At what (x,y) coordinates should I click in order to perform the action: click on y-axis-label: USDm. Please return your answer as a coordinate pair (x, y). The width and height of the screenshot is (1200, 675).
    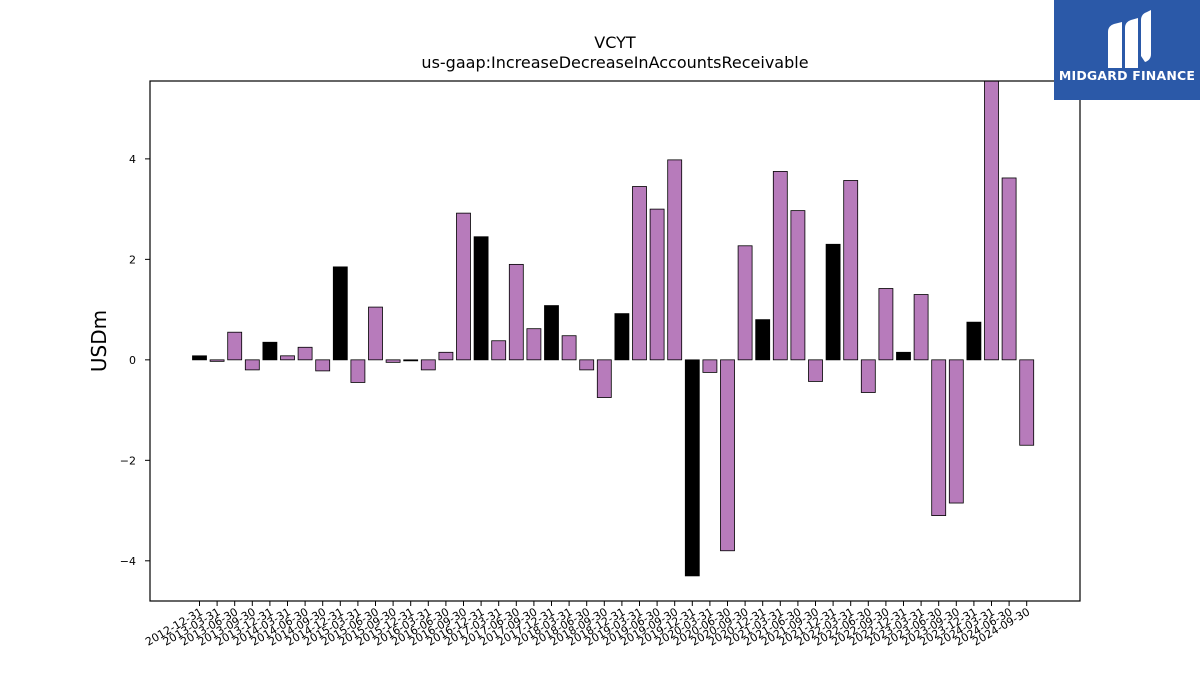
    Looking at the image, I should click on (99, 341).